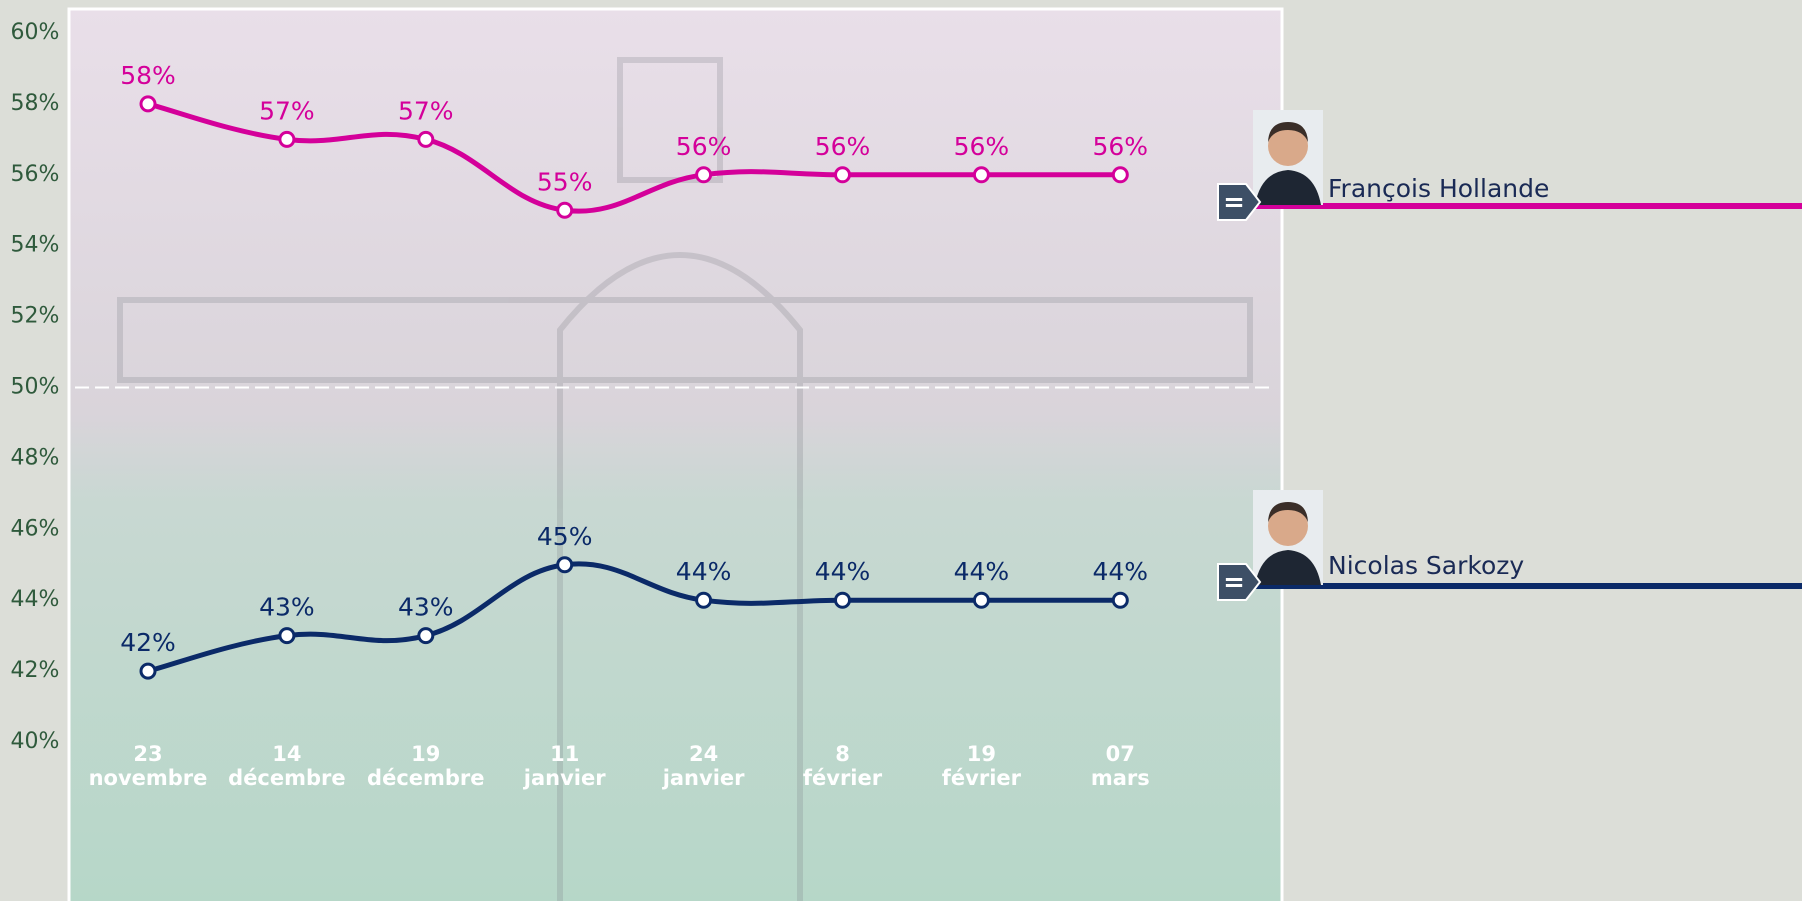 The height and width of the screenshot is (901, 1802). Describe the element at coordinates (565, 181) in the screenshot. I see `data-label: 55%` at that location.